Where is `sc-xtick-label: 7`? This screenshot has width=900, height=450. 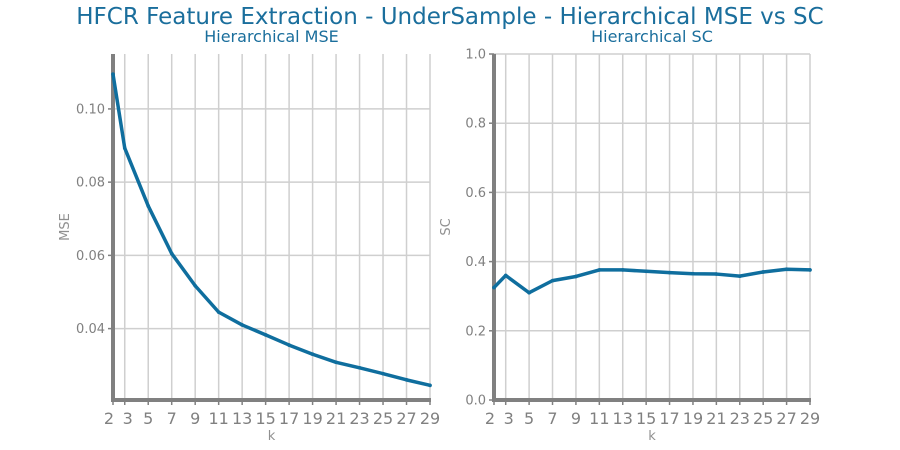 sc-xtick-label: 7 is located at coordinates (552, 418).